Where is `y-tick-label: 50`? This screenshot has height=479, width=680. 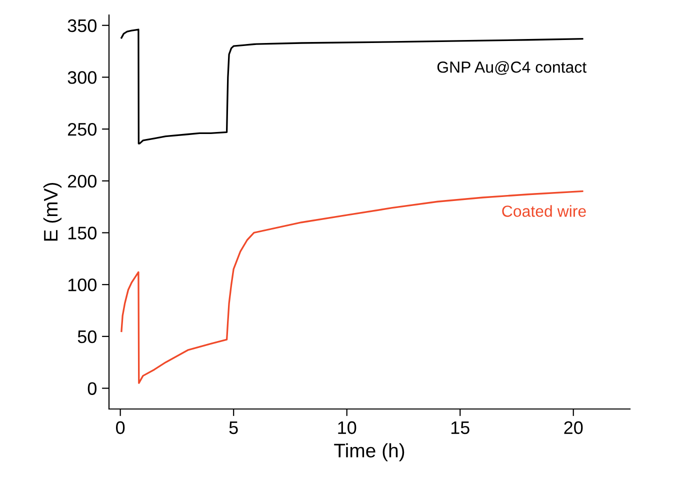 y-tick-label: 50 is located at coordinates (87, 337).